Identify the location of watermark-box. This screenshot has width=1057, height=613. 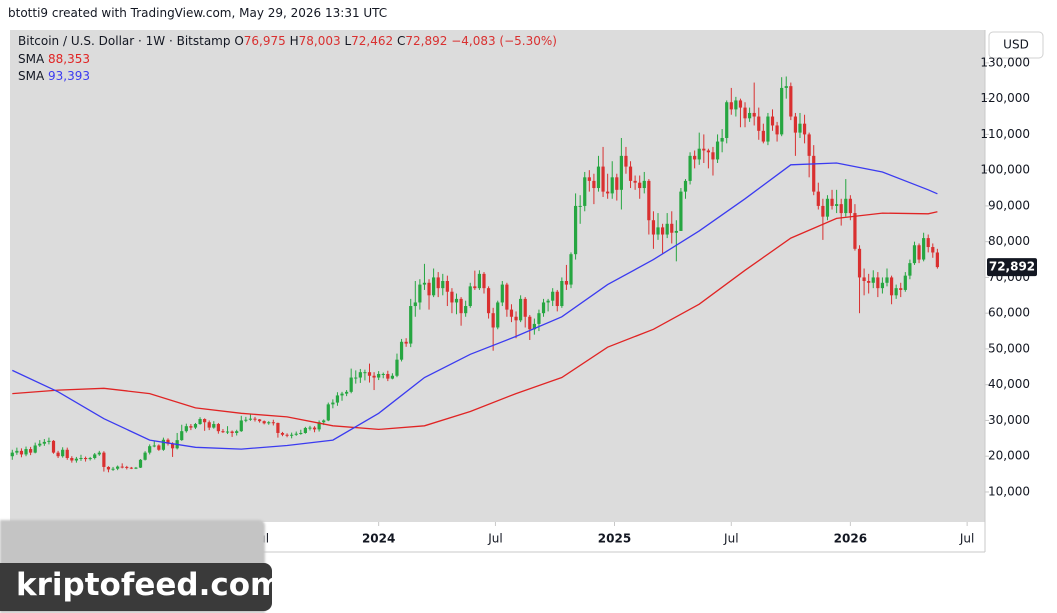
(136, 587).